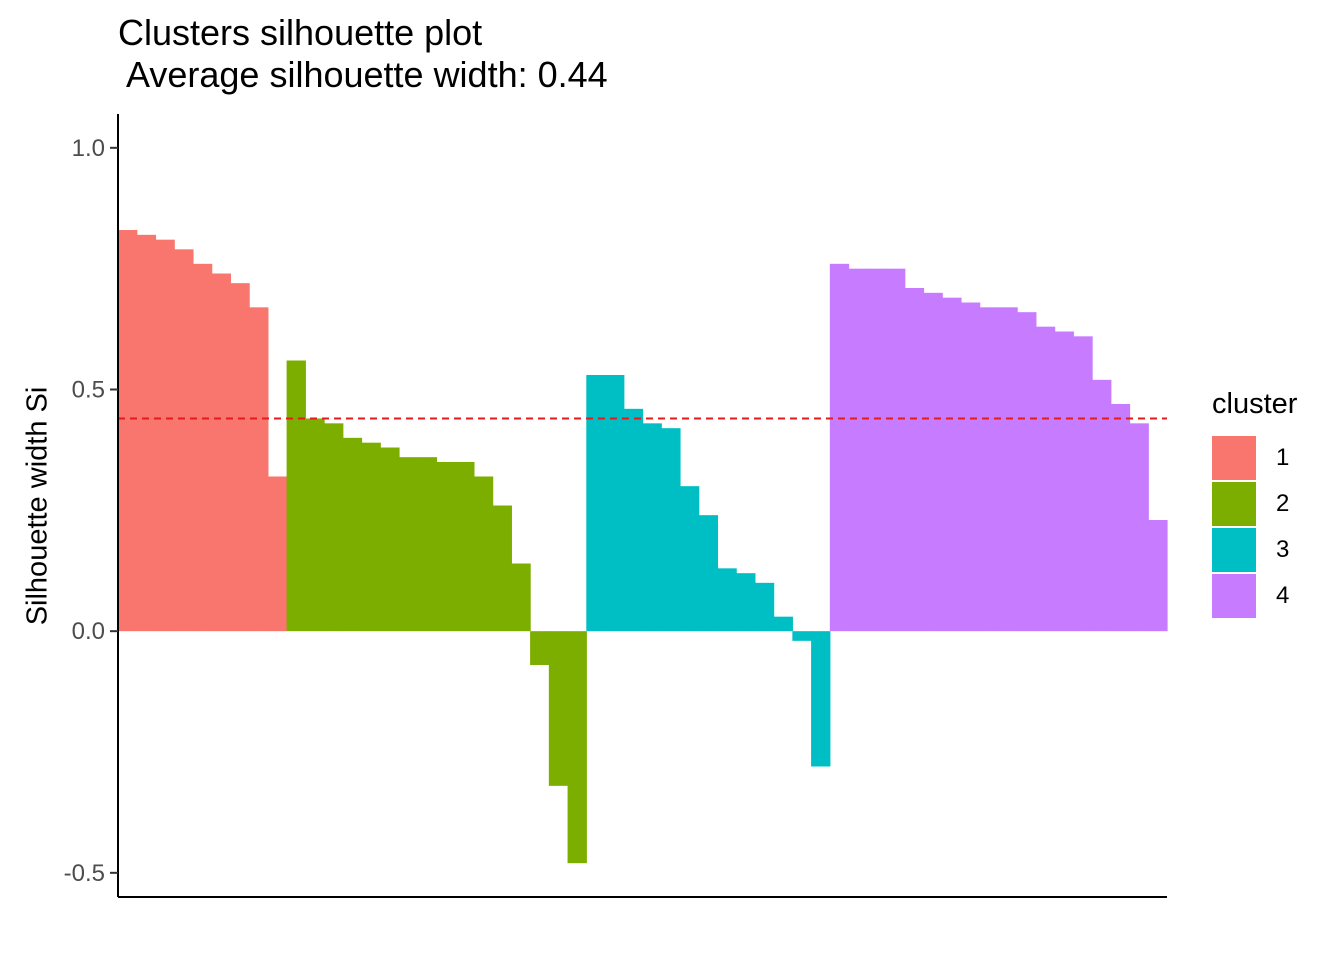 This screenshot has width=1344, height=960. I want to click on y-tick-label: 0.5, so click(88, 390).